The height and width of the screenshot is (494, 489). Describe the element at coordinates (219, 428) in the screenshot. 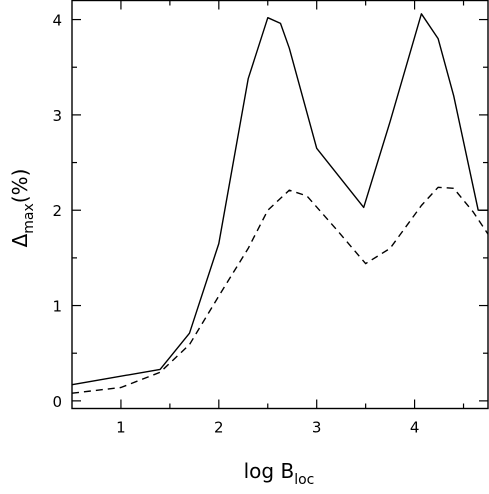

I see `x-tick-label: 2` at that location.